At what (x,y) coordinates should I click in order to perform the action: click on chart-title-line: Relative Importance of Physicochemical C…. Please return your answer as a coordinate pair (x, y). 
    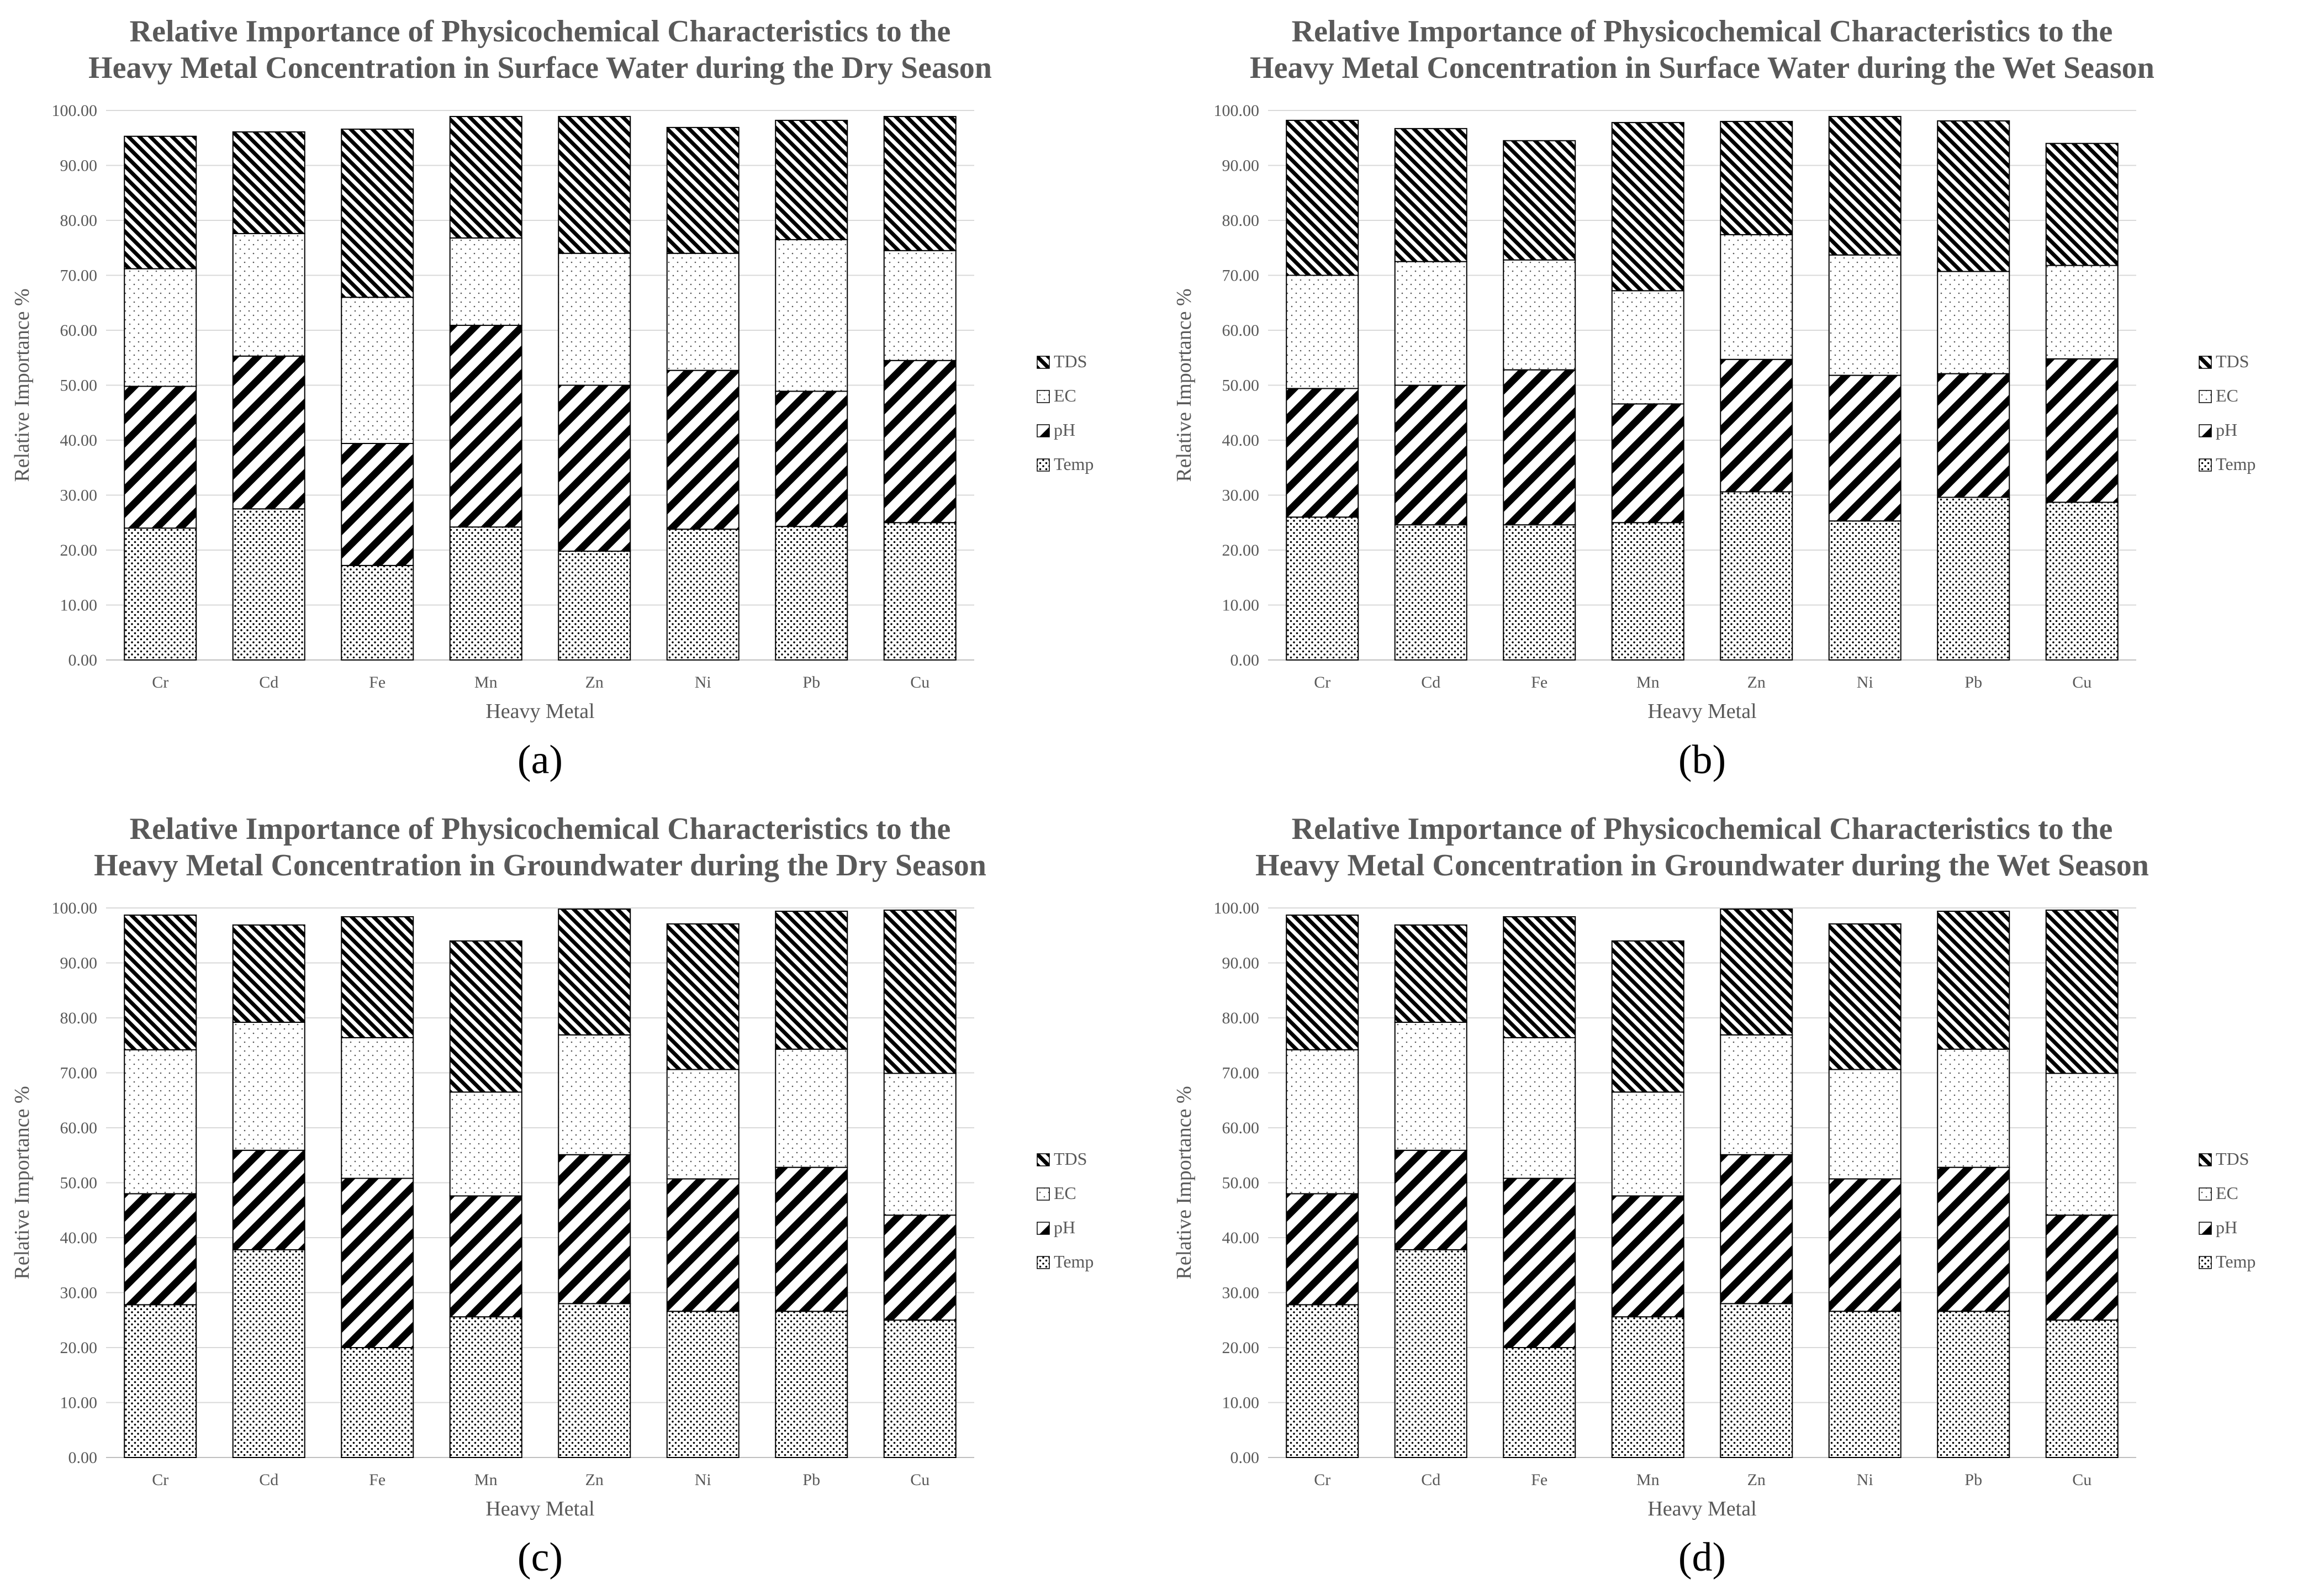
    Looking at the image, I should click on (1702, 31).